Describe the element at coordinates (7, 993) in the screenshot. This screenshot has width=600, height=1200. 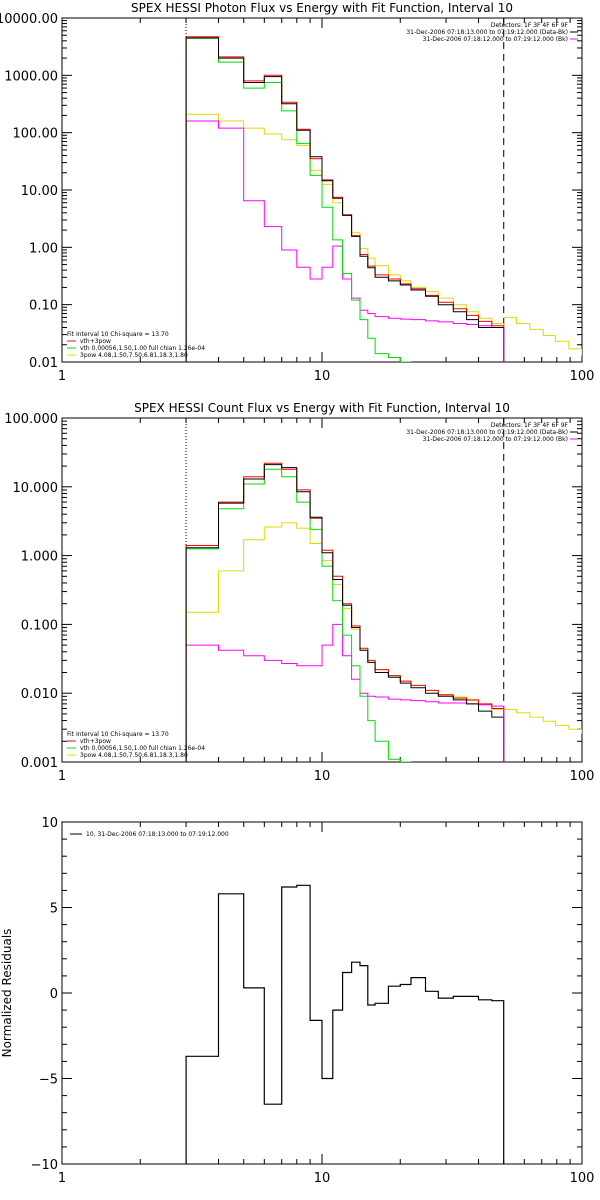
I see `y-axis-label: Normalized Residuals` at that location.